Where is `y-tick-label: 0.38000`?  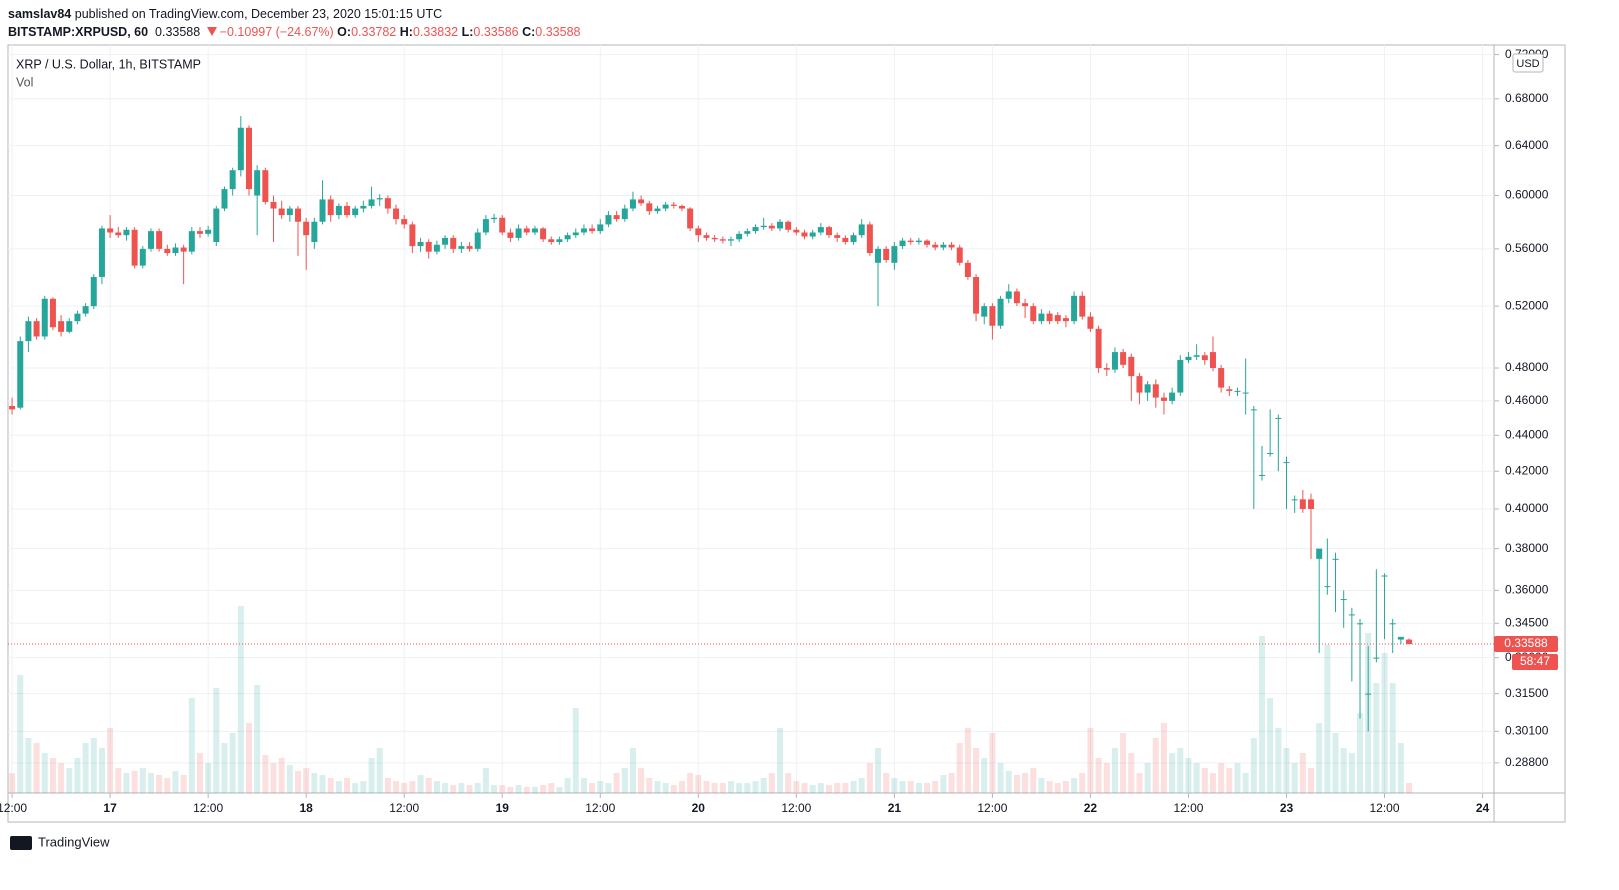 y-tick-label: 0.38000 is located at coordinates (1527, 548).